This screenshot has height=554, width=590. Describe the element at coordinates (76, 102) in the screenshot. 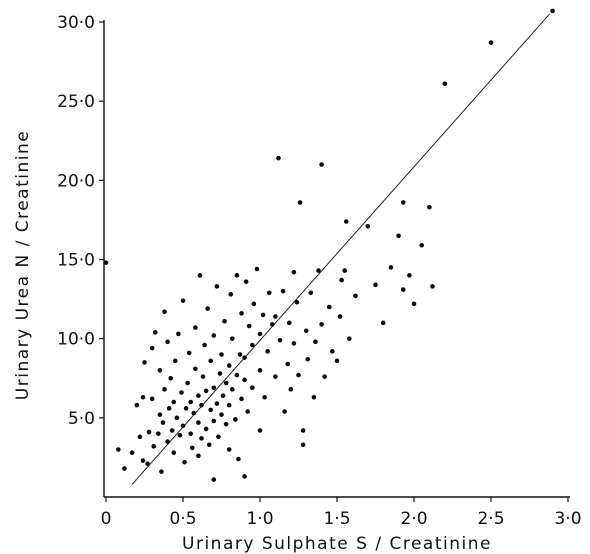

I see `y-tick-label: 25·0` at that location.